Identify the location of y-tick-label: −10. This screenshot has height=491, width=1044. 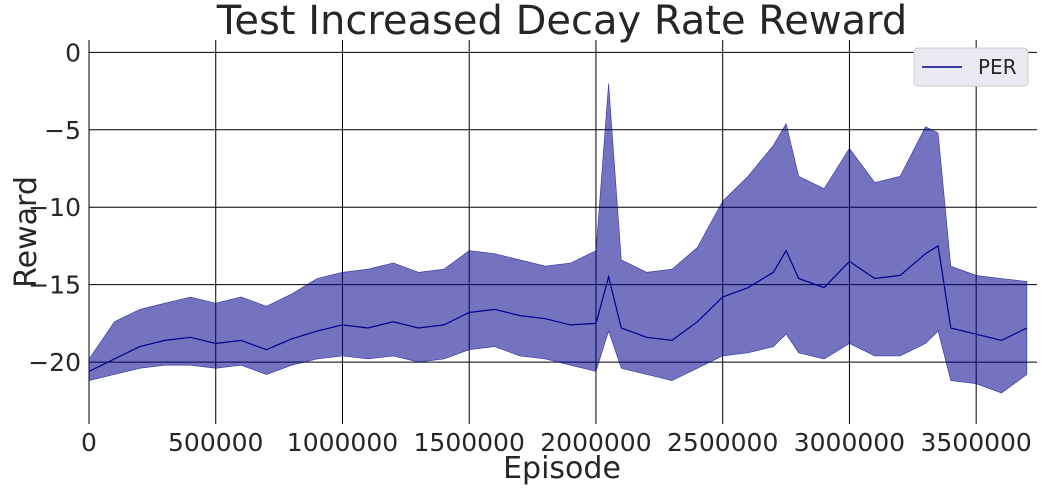
(54, 207).